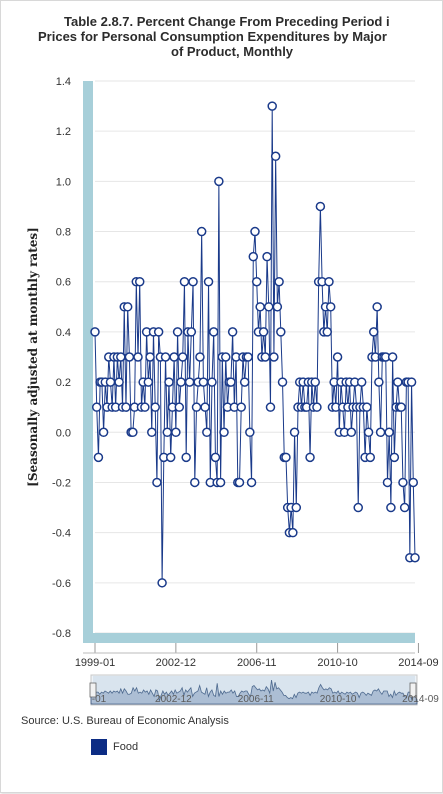 This screenshot has height=794, width=443. What do you see at coordinates (264, 690) in the screenshot?
I see `navigator: -01 2002-12 2006-11 2010-10 2014-09` at bounding box center [264, 690].